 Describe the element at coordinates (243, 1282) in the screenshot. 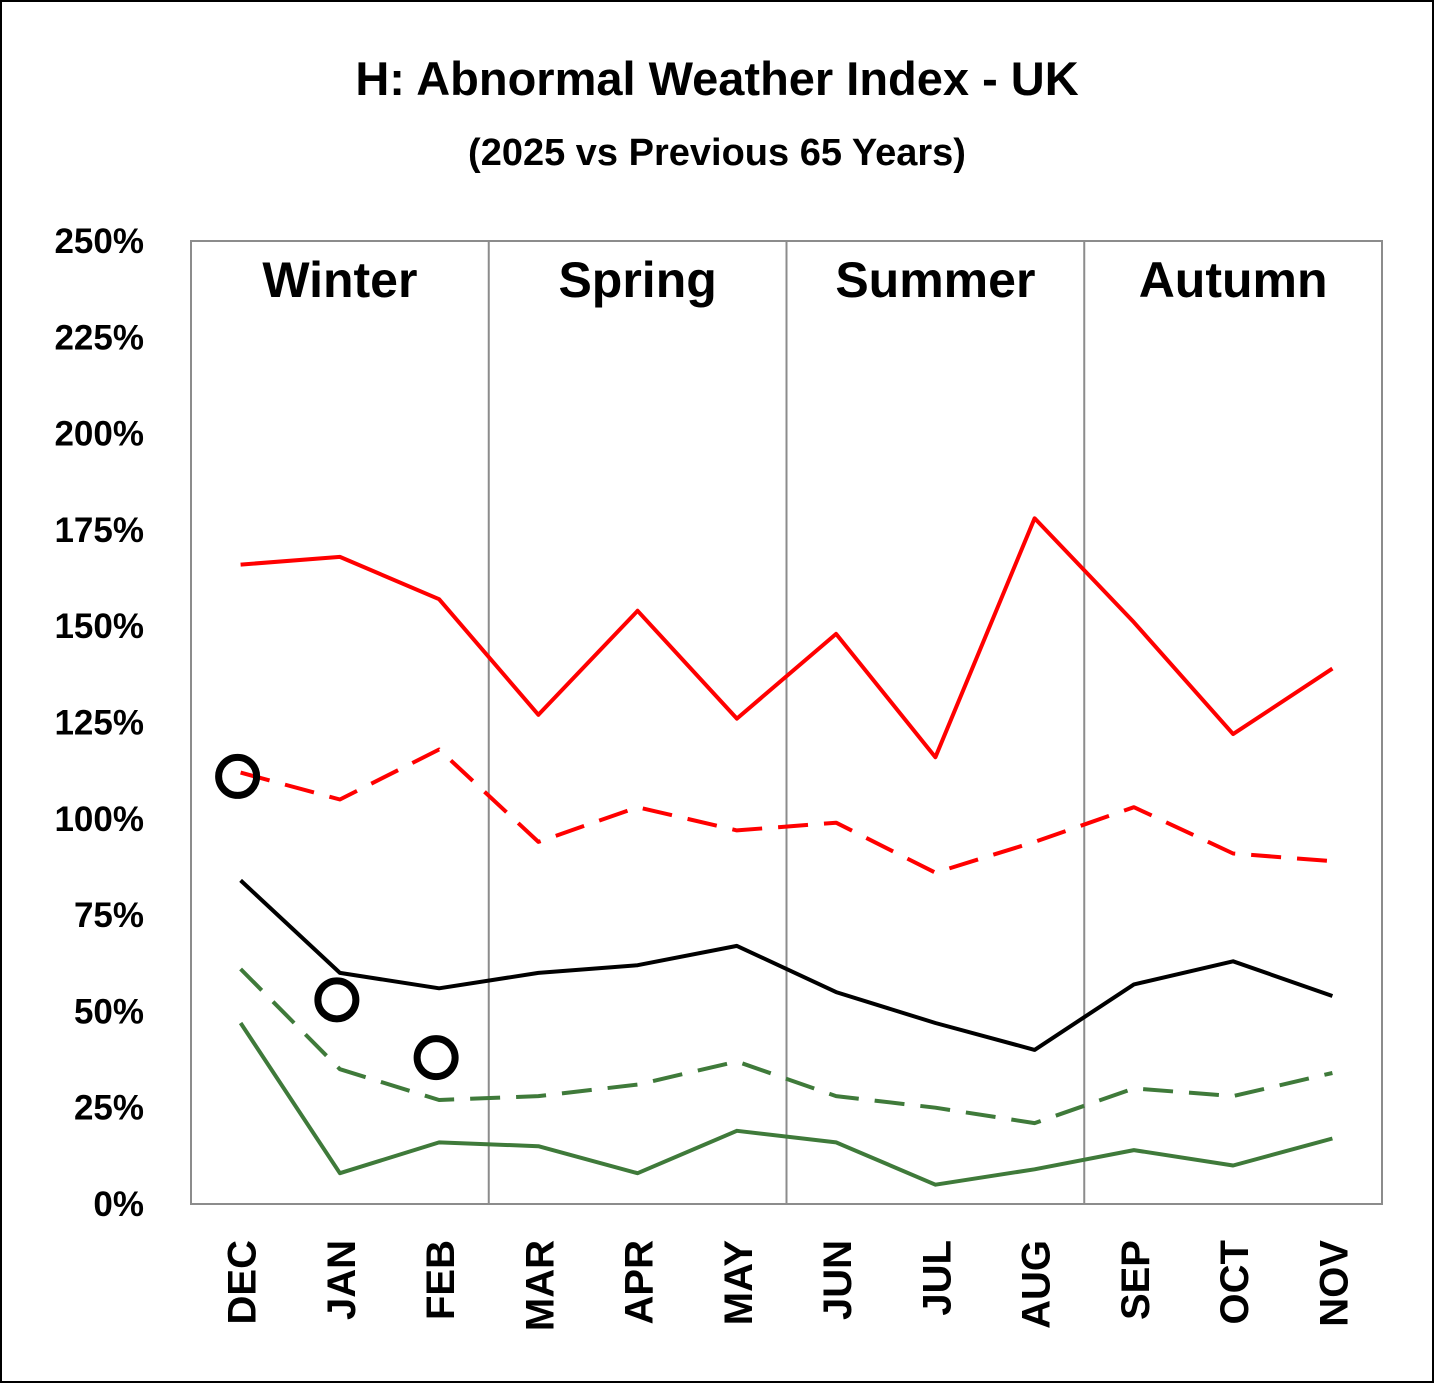

I see `x-tick-label: DEC` at that location.